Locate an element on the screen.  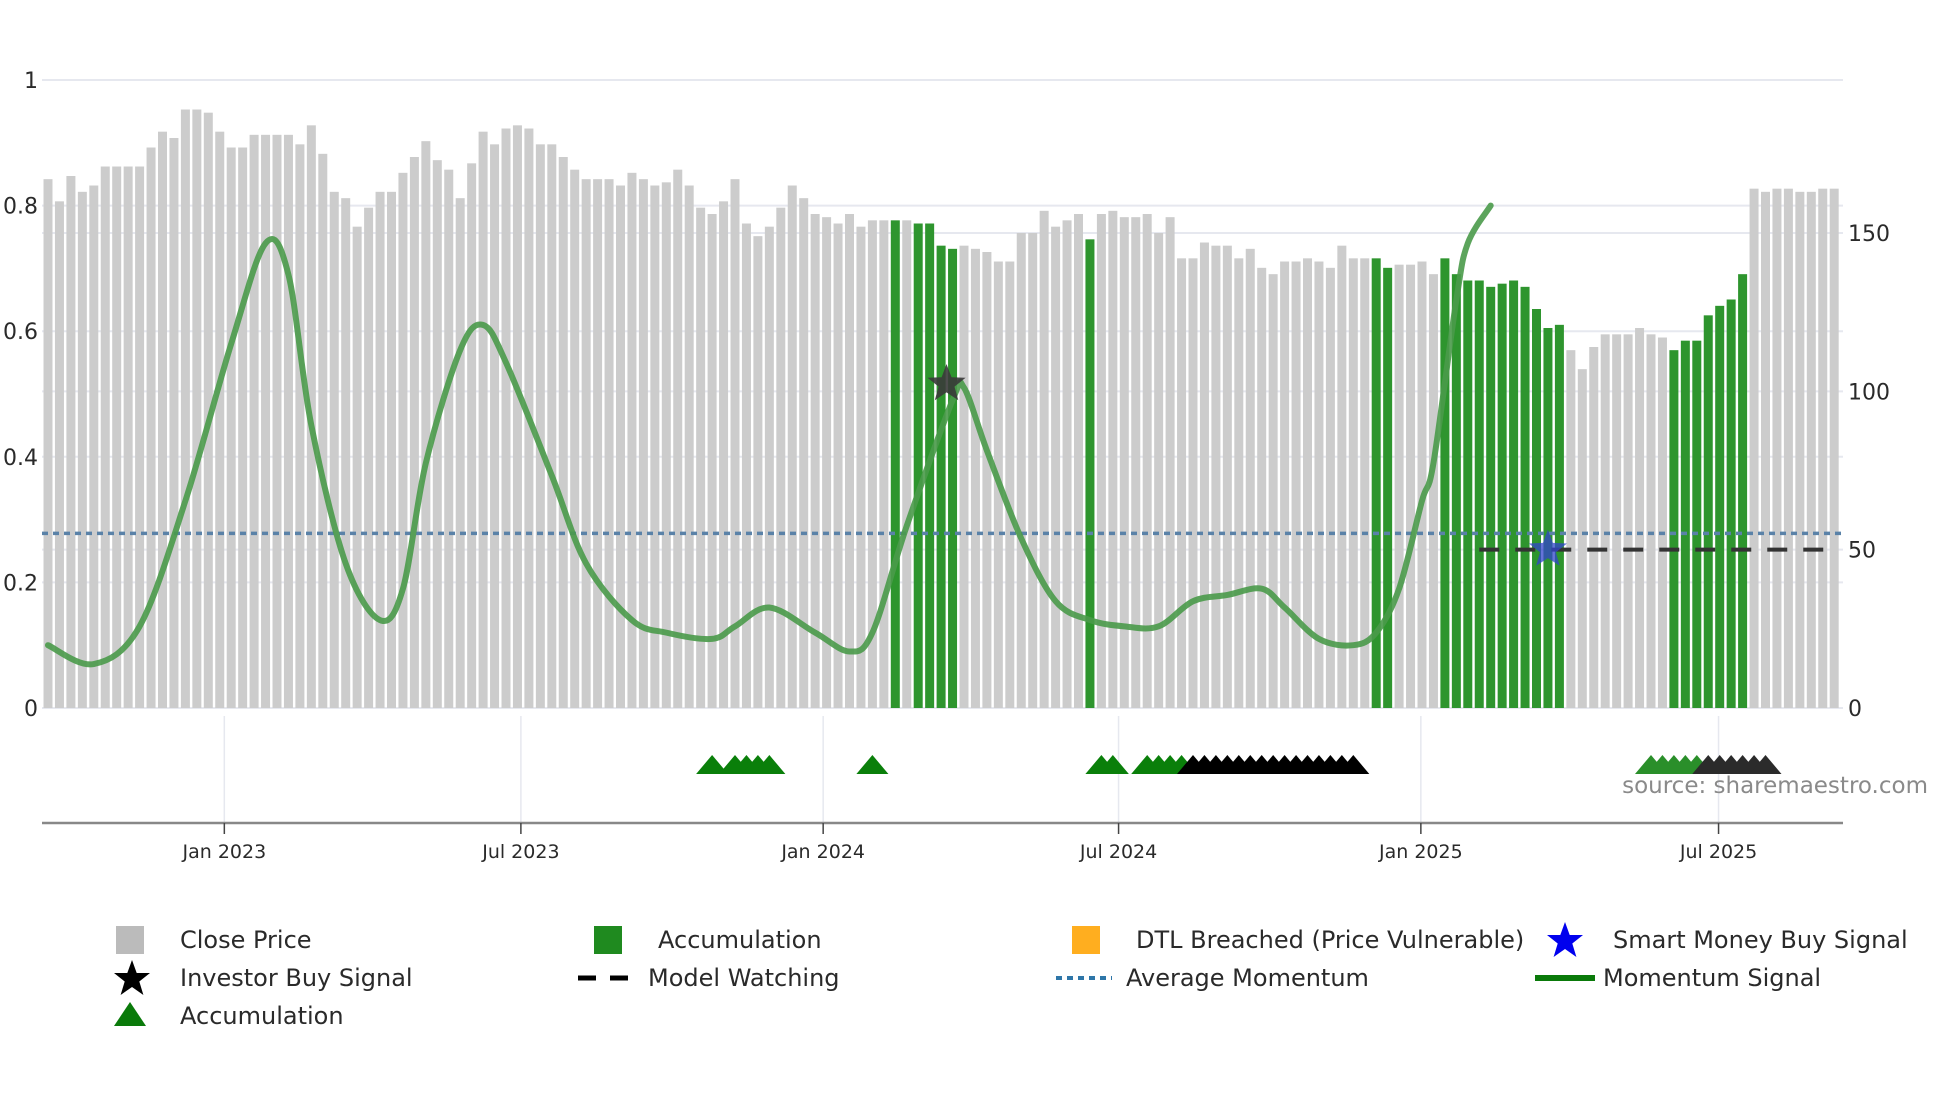
svg-text: Jan 2023 is located at coordinates (223, 852).